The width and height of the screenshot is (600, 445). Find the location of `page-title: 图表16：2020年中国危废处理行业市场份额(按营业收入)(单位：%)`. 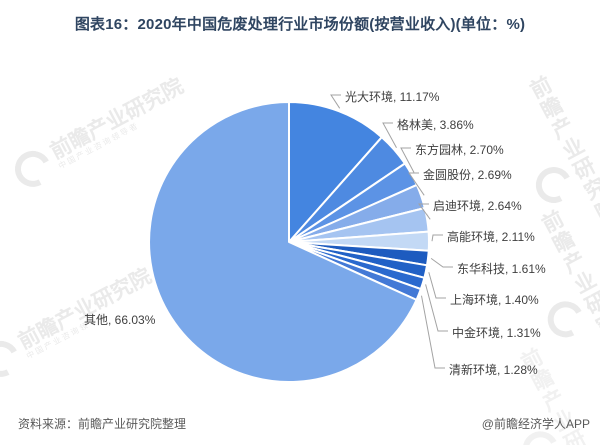

page-title: 图表16：2020年中国危废处理行业市场份额(按营业收入)(单位：%) is located at coordinates (300, 24).